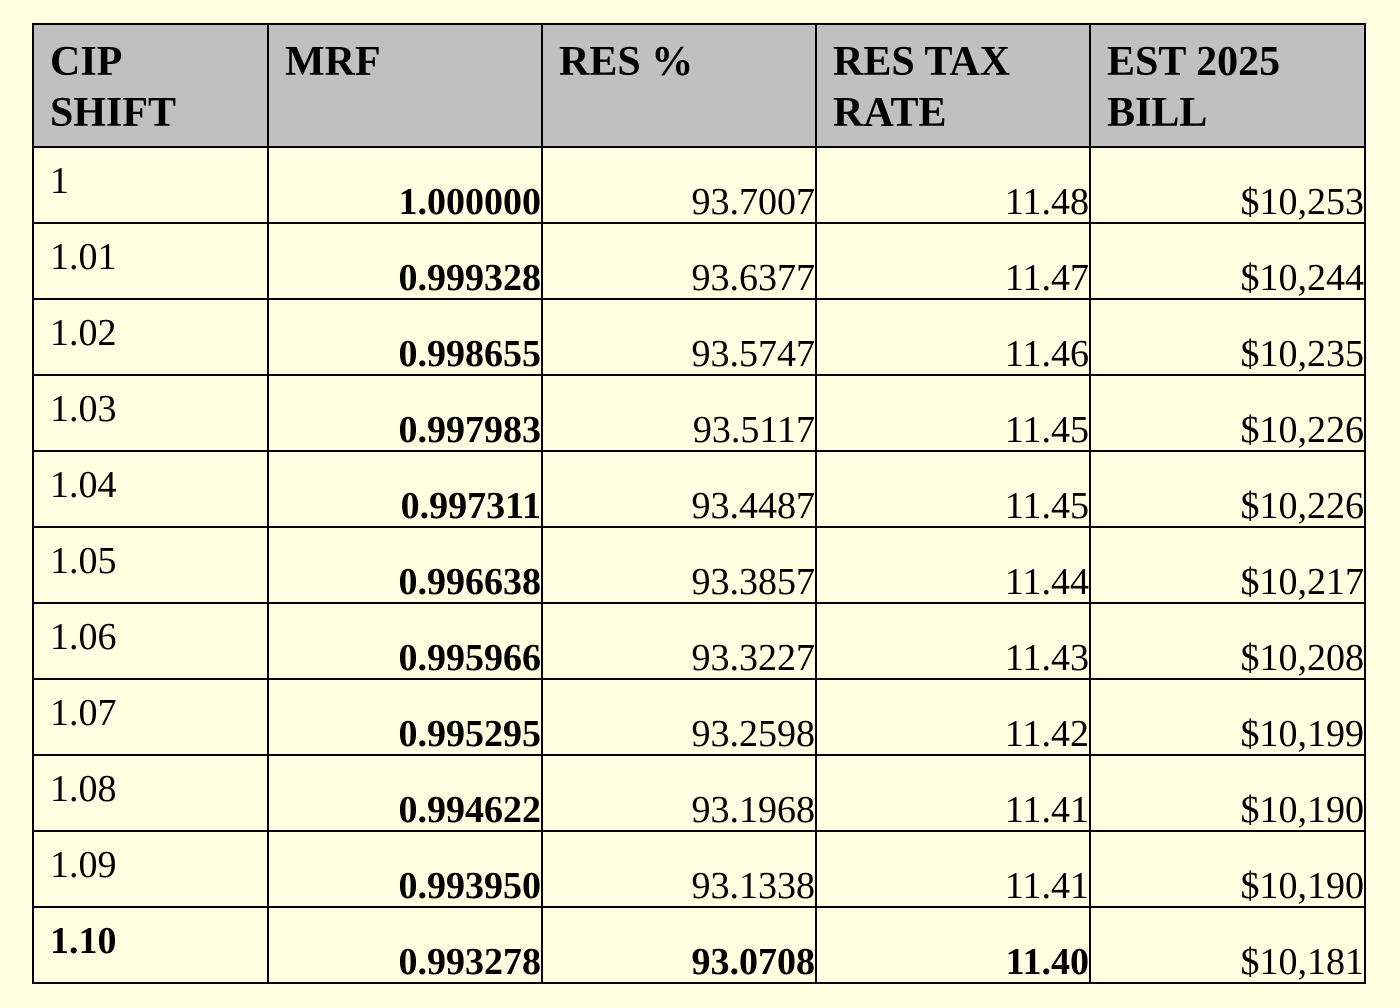 The height and width of the screenshot is (1008, 1400). What do you see at coordinates (405, 641) in the screenshot?
I see `cell-mrf: 0.995966` at bounding box center [405, 641].